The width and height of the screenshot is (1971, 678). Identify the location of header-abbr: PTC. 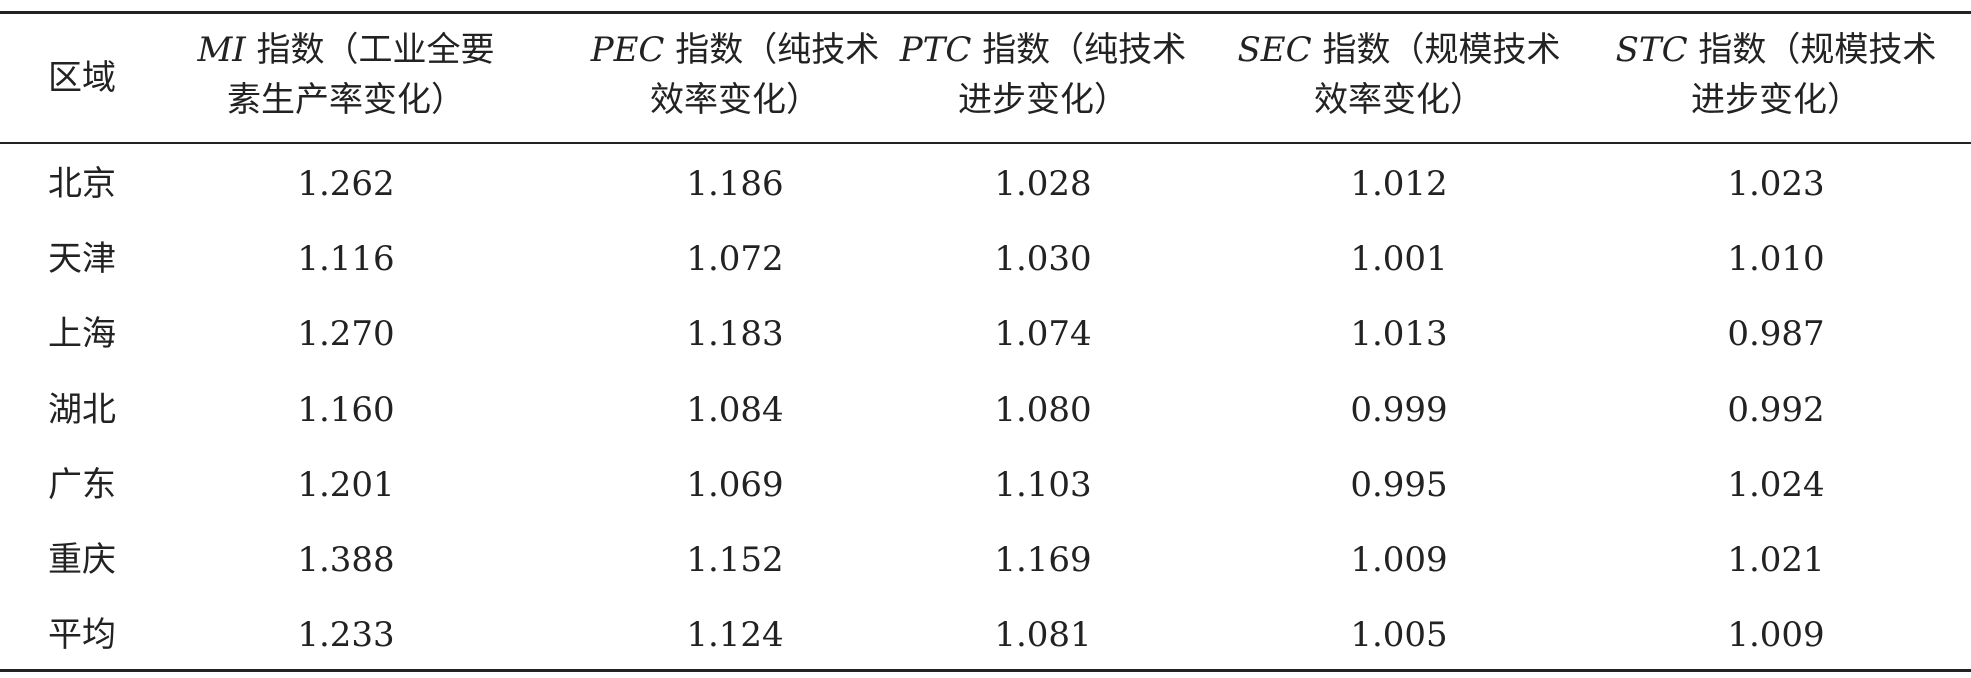
(935, 50).